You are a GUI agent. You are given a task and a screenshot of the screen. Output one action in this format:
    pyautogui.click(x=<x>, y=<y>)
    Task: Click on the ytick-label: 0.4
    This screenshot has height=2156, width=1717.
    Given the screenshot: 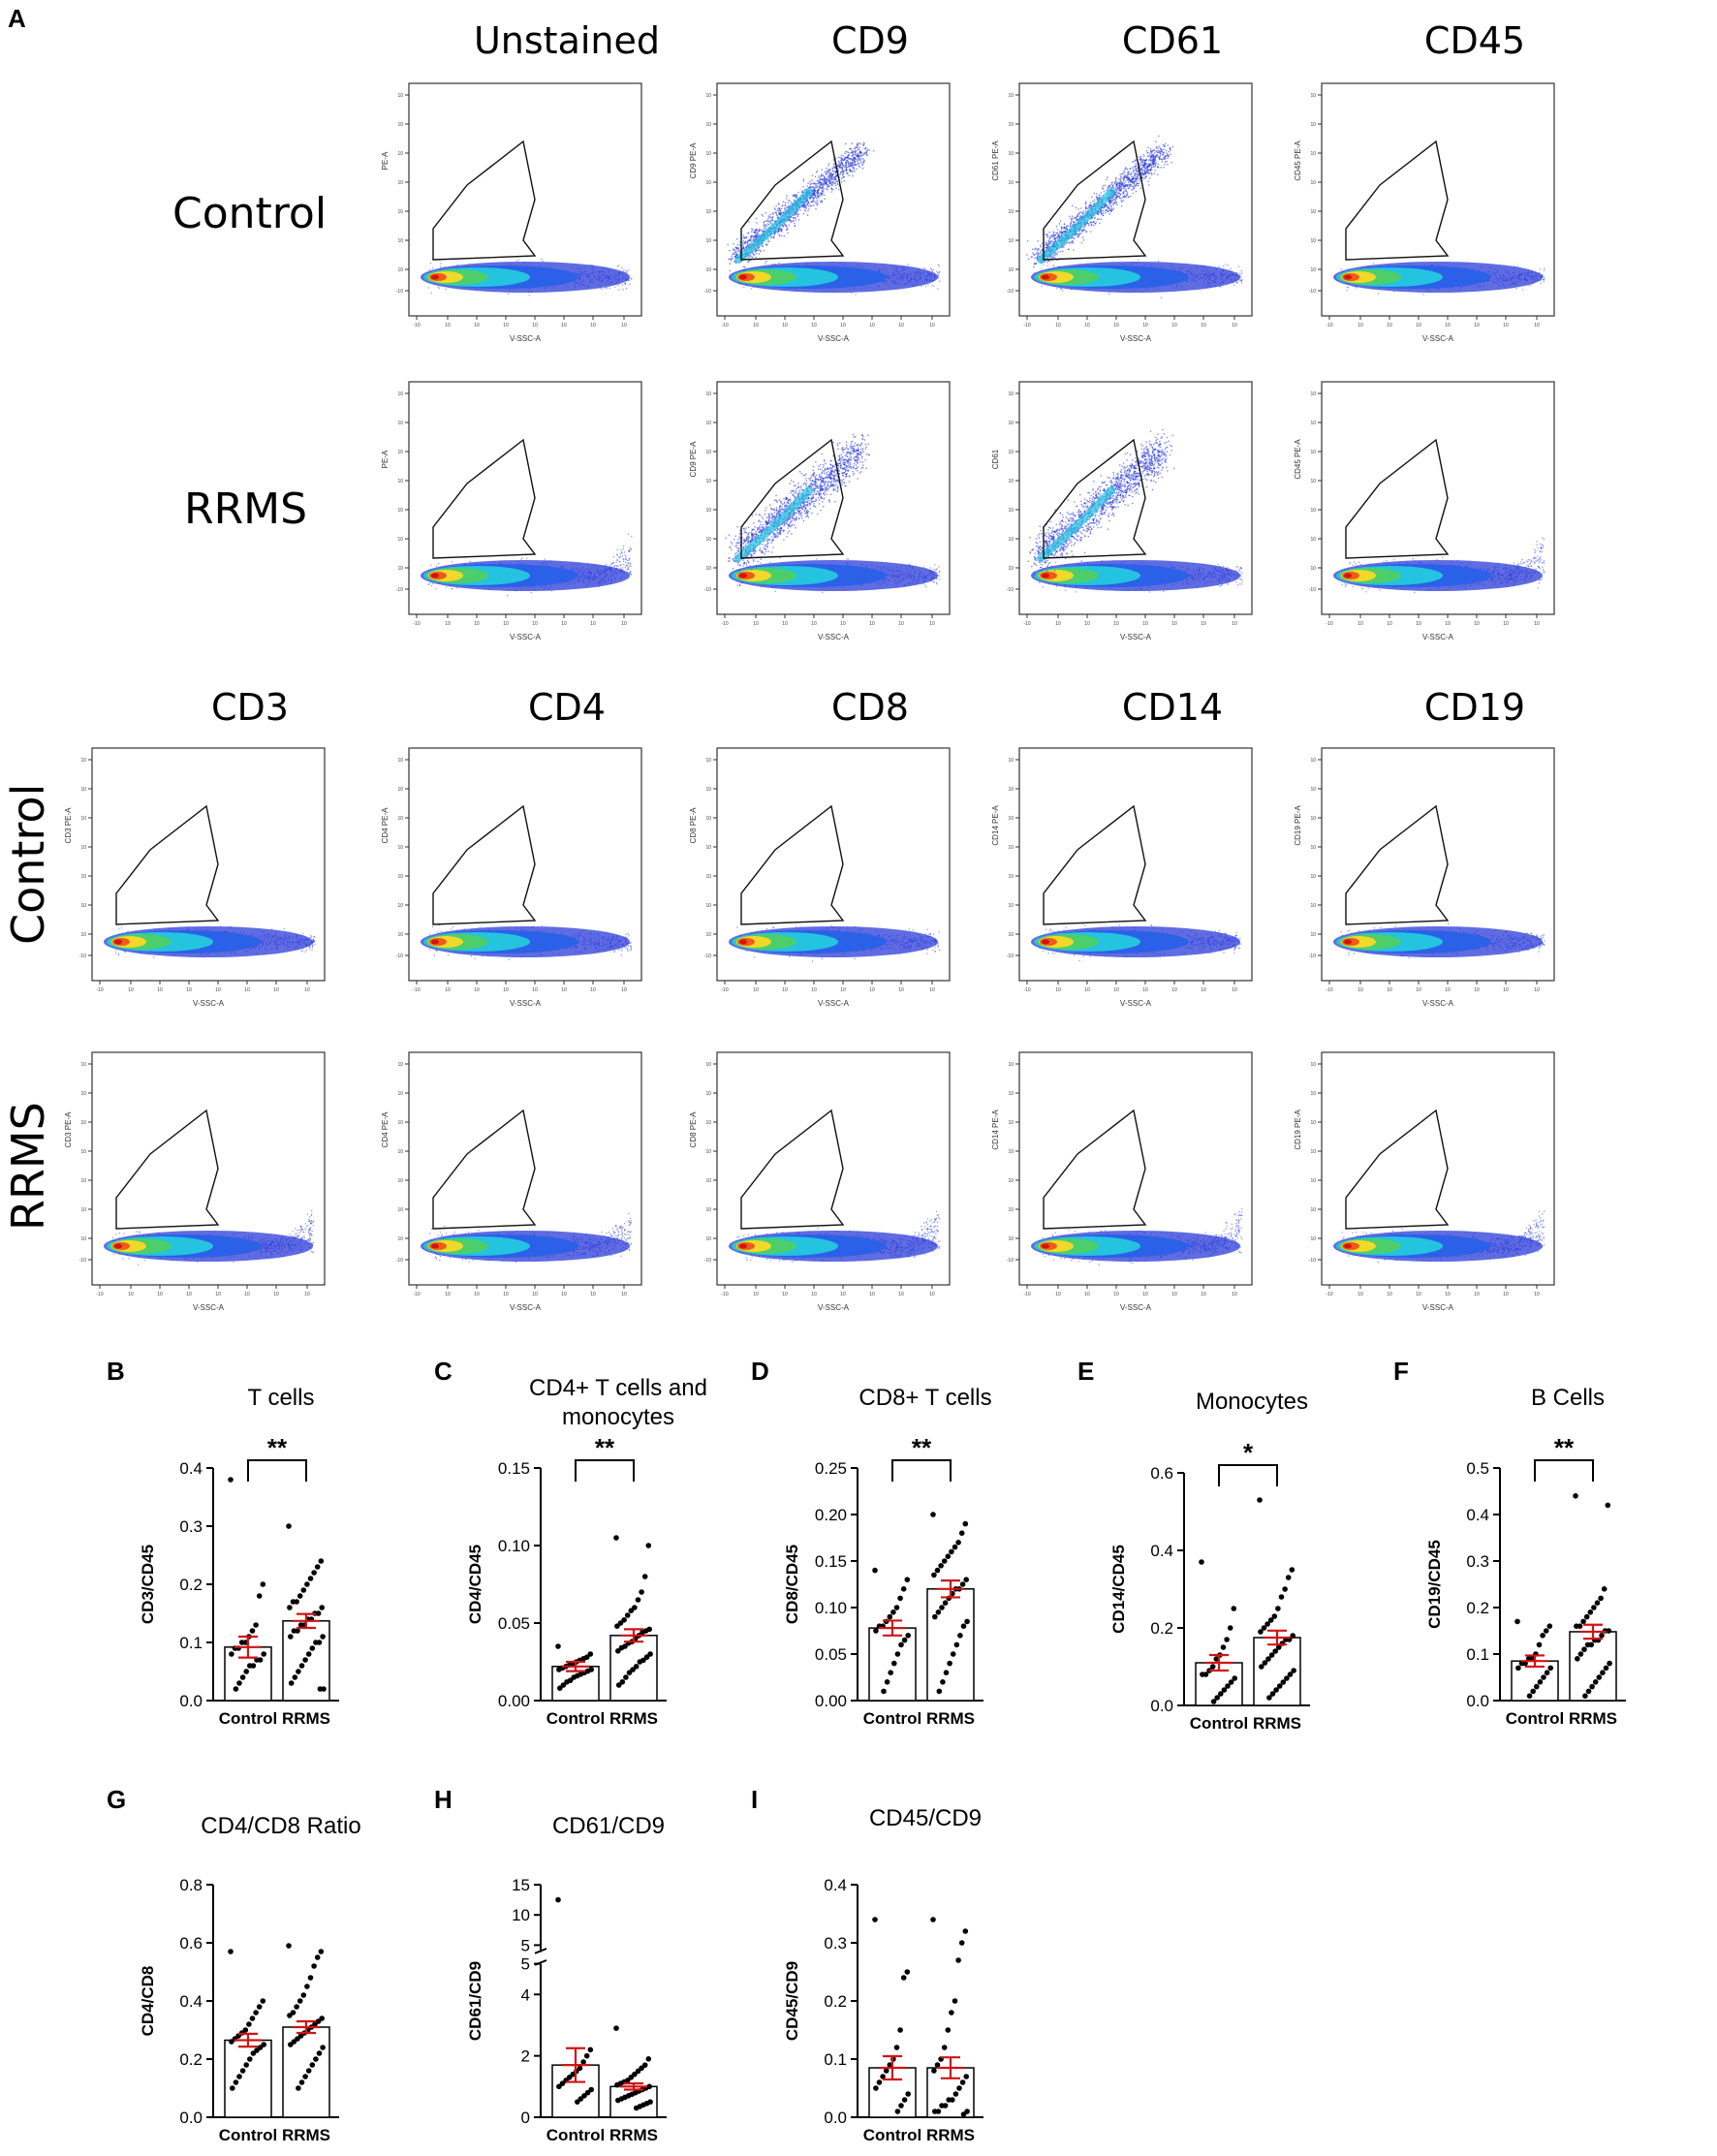 What is the action you would take?
    pyautogui.click(x=191, y=2001)
    